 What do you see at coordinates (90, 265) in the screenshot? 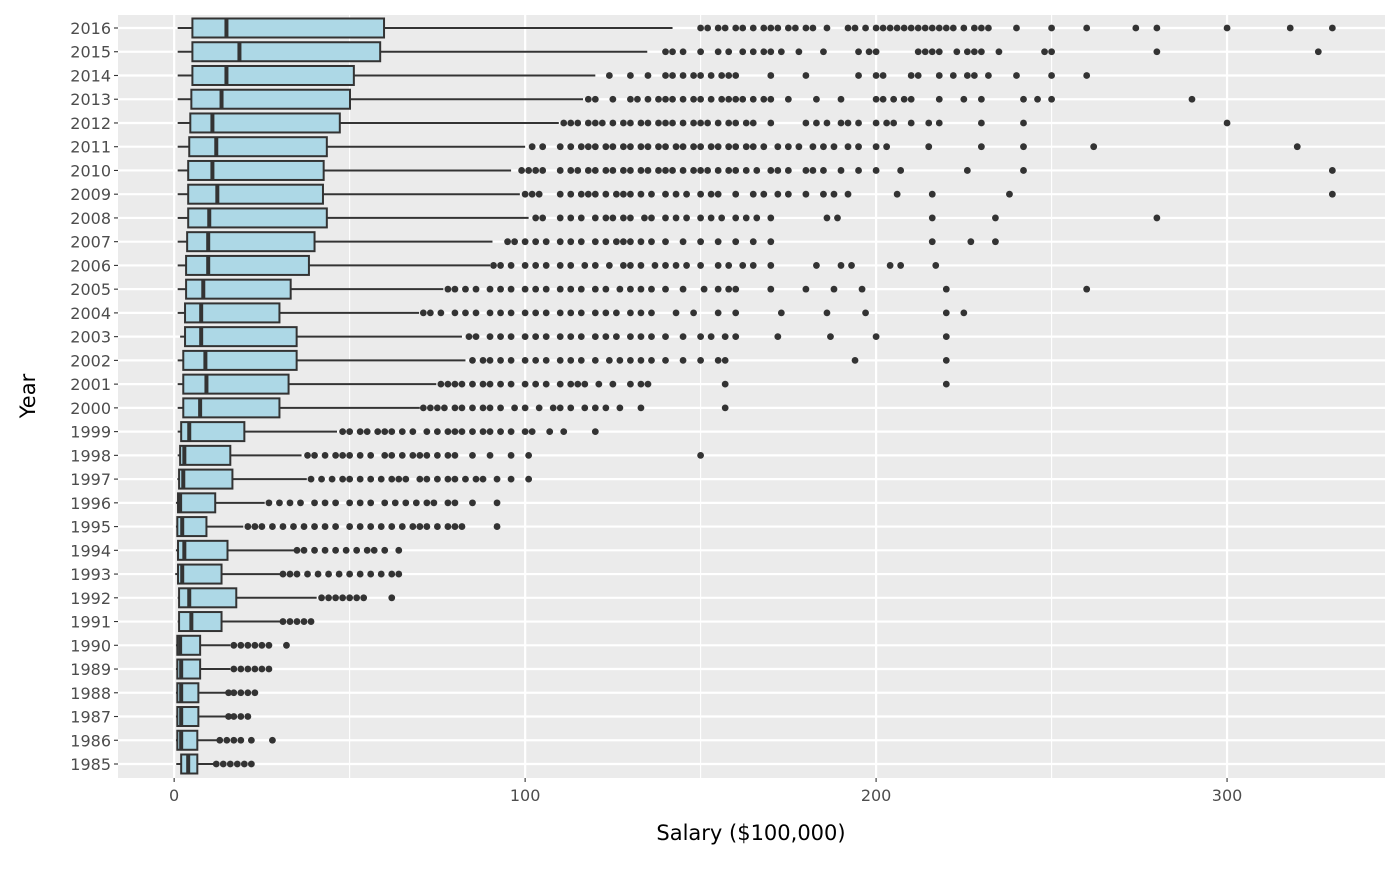
I see `y-tick-label: 2006` at bounding box center [90, 265].